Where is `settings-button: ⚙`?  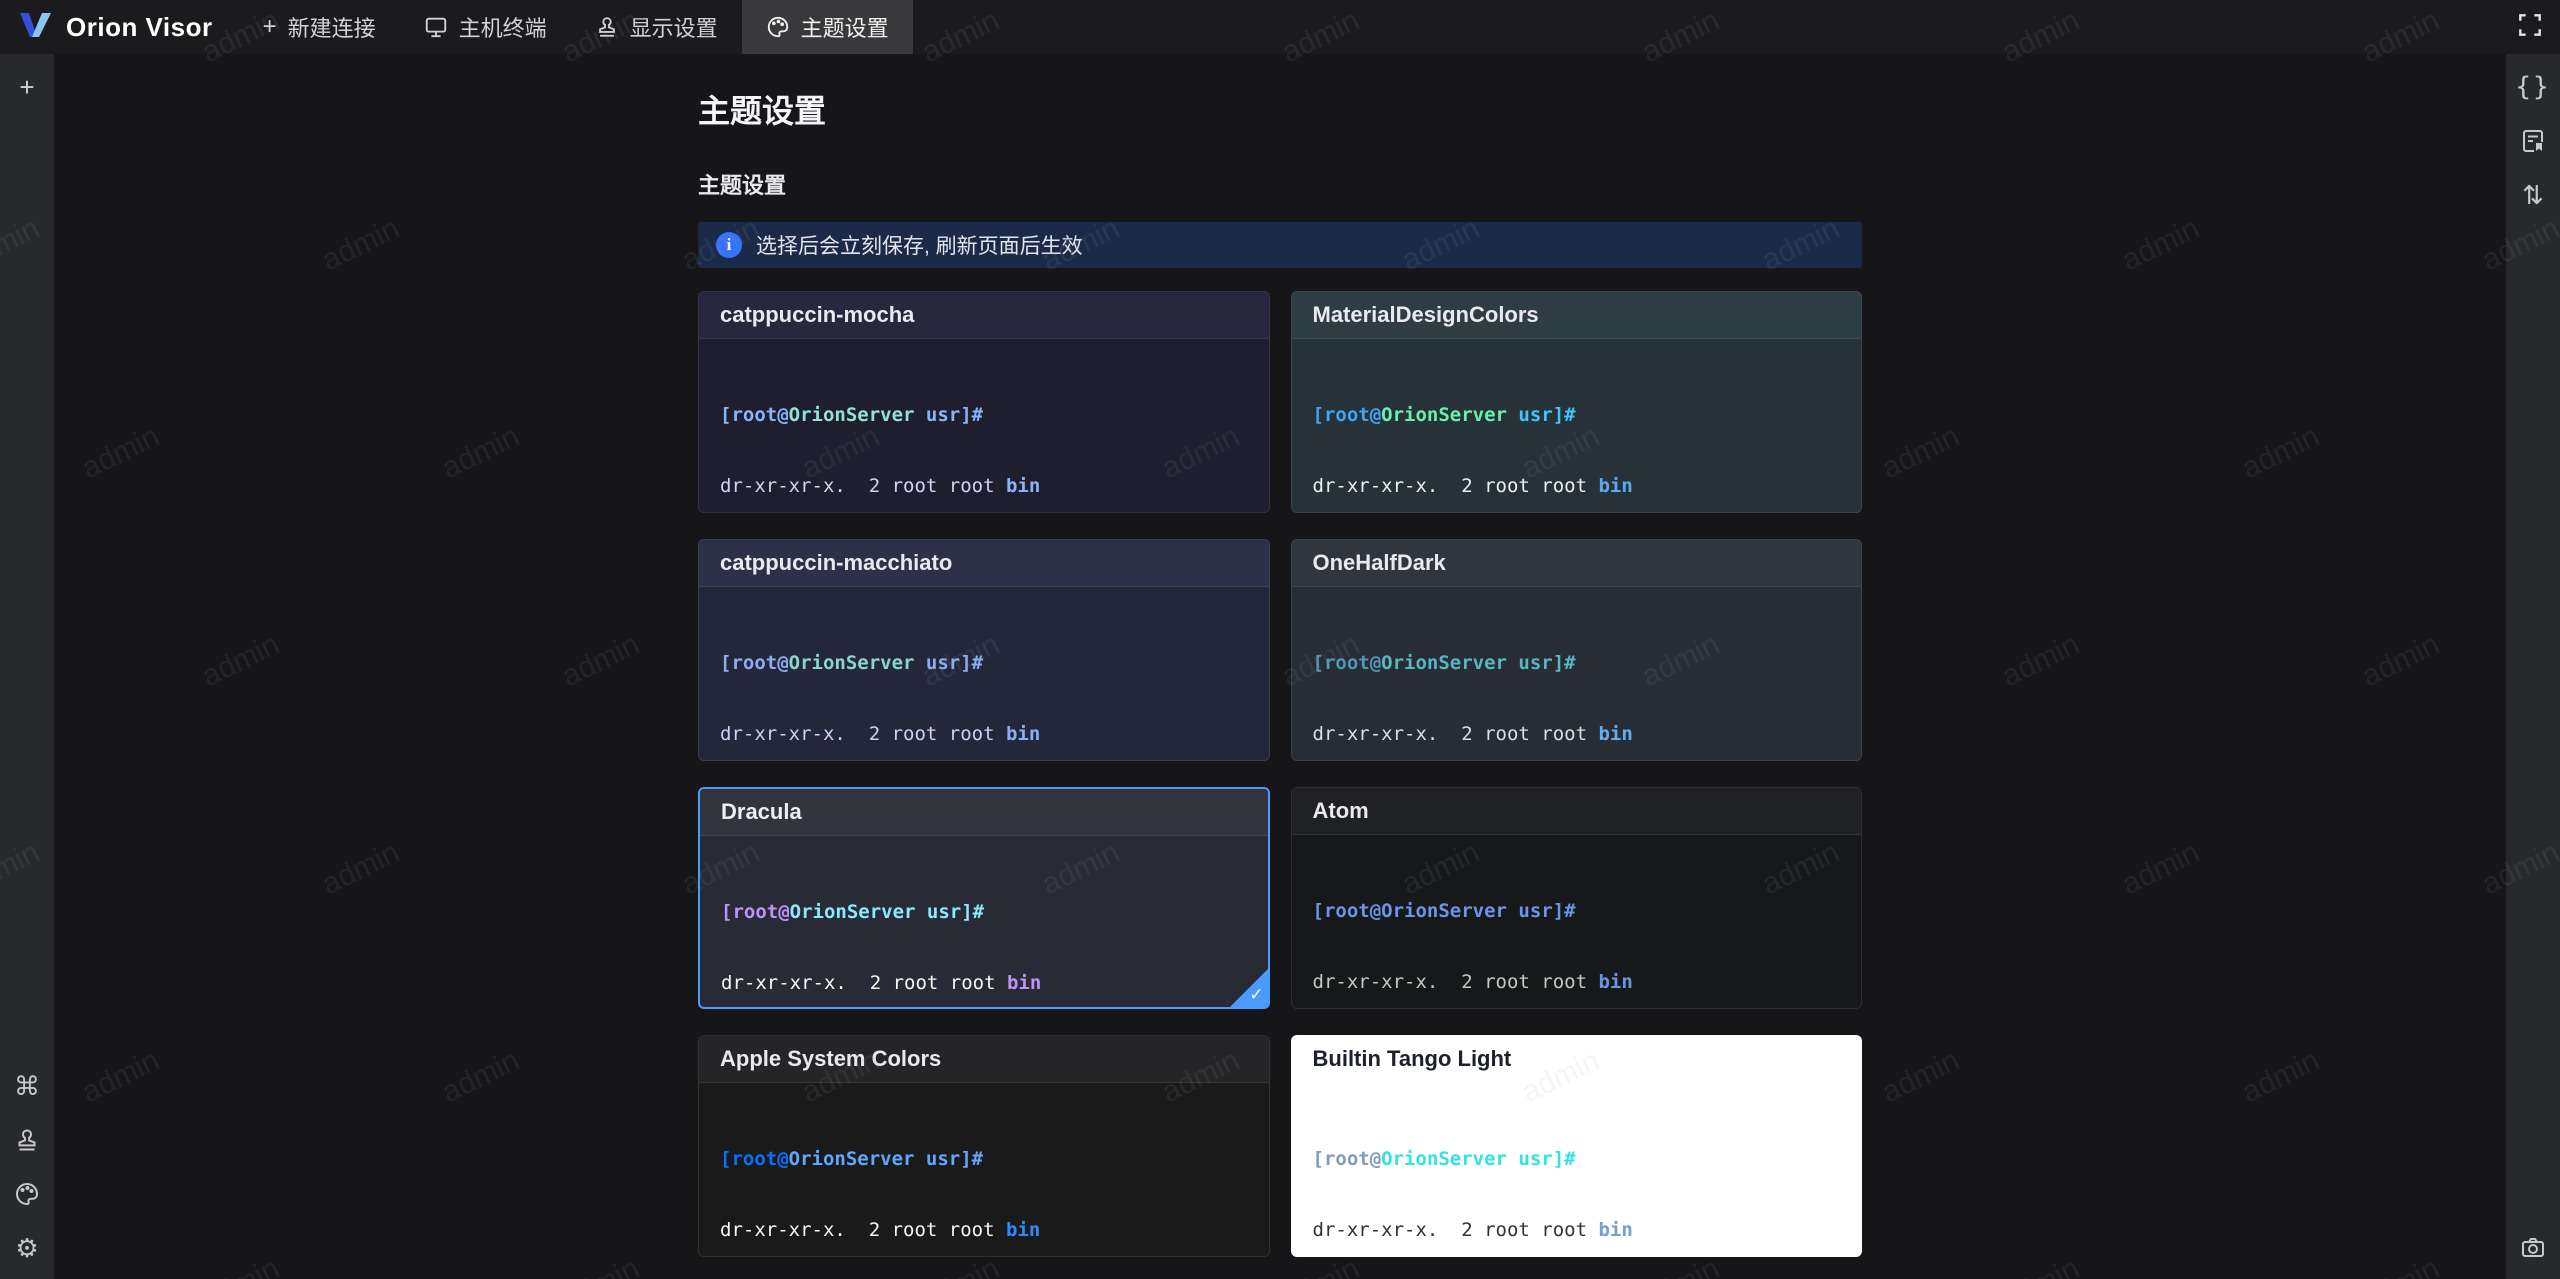
settings-button: ⚙ is located at coordinates (27, 1248).